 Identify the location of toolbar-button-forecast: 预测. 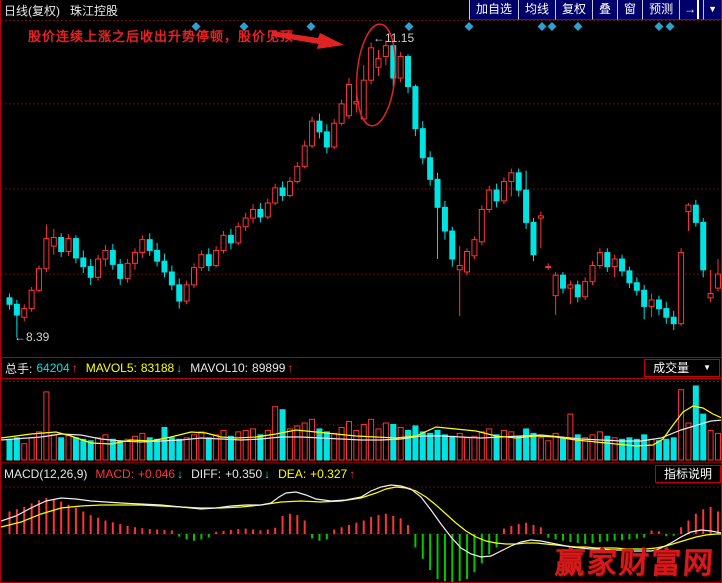
(661, 10).